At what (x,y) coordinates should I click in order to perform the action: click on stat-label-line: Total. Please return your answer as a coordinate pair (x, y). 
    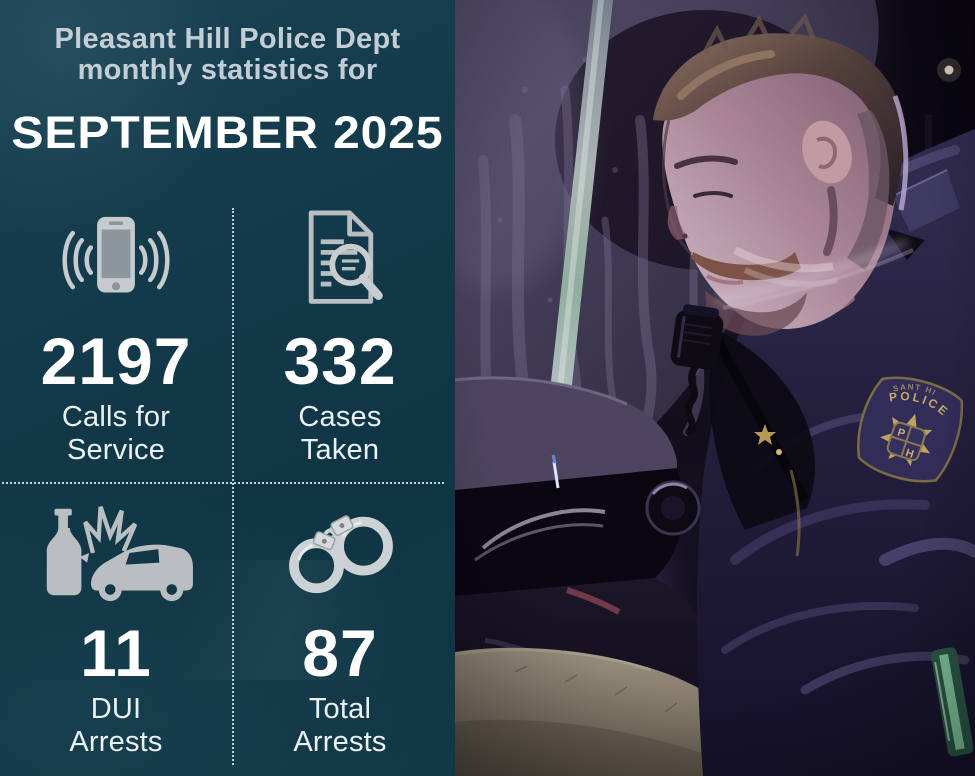
    Looking at the image, I should click on (340, 709).